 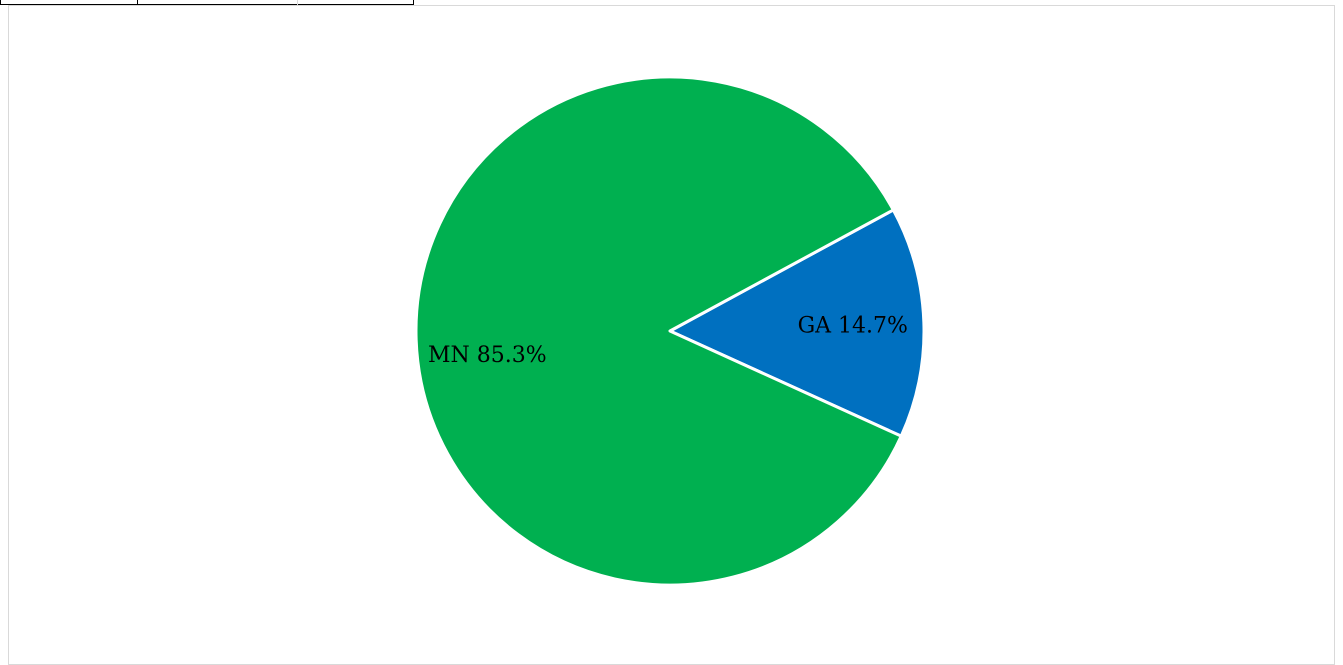 I want to click on spreadsheet-cell-strip, so click(x=207, y=2).